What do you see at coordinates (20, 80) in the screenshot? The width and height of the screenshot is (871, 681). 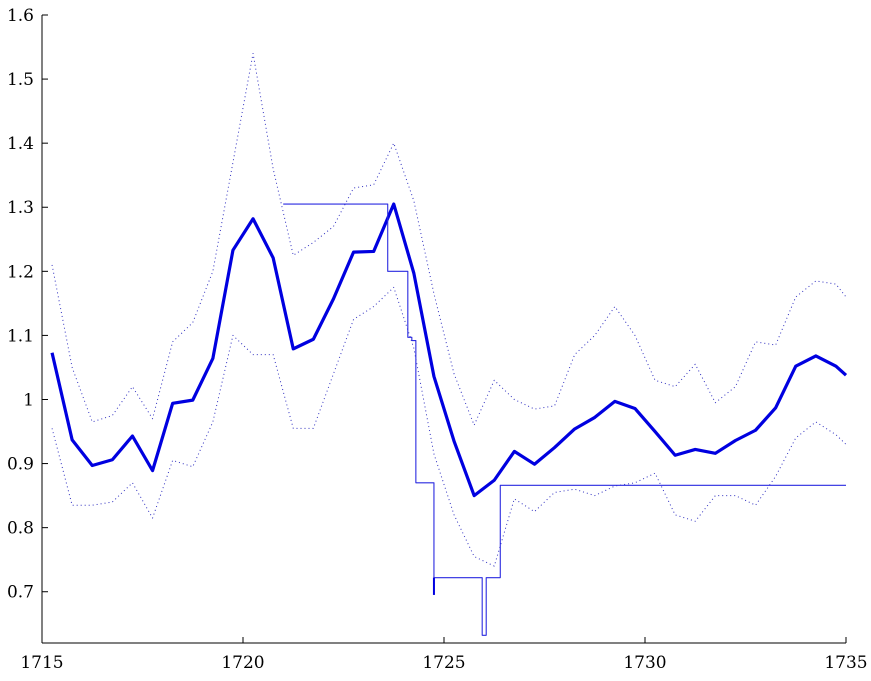 I see `y-tick-label: 1.5` at bounding box center [20, 80].